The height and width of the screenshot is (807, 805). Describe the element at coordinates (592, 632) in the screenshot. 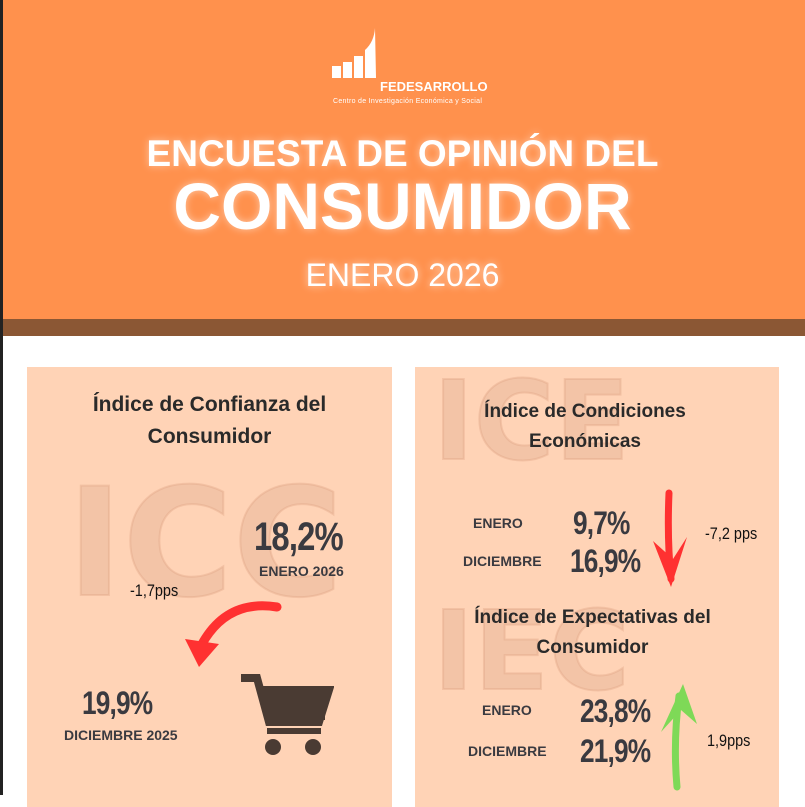

I see `iec-title: Índice de Expectativas del Consumidor` at that location.